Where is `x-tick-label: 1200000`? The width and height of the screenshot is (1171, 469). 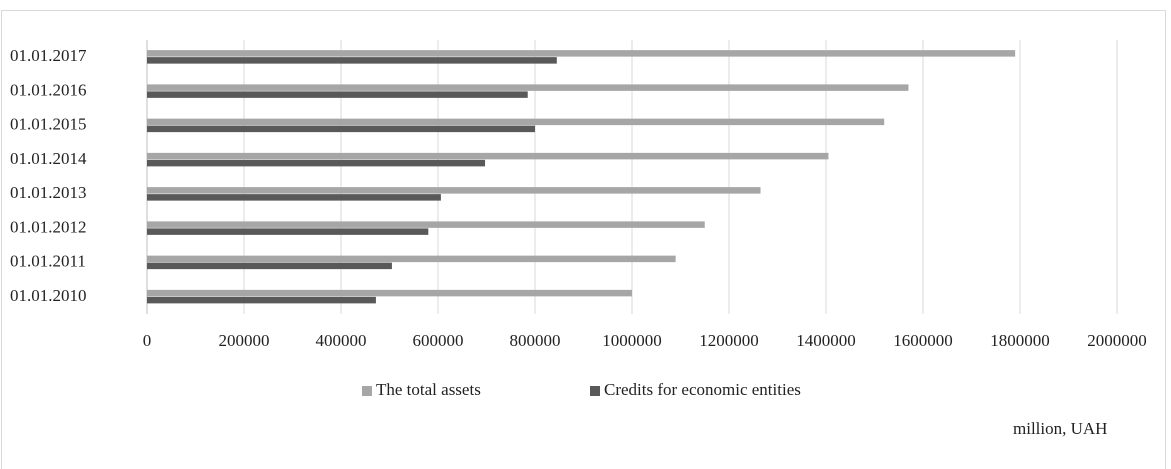 x-tick-label: 1200000 is located at coordinates (729, 340).